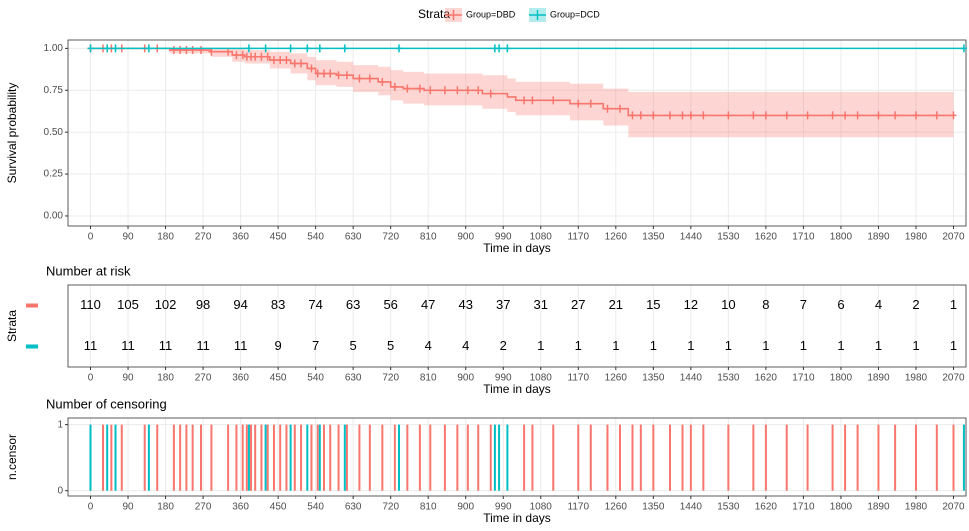 The height and width of the screenshot is (531, 969). Describe the element at coordinates (517, 248) in the screenshot. I see `x-axis-label: Time in days` at that location.